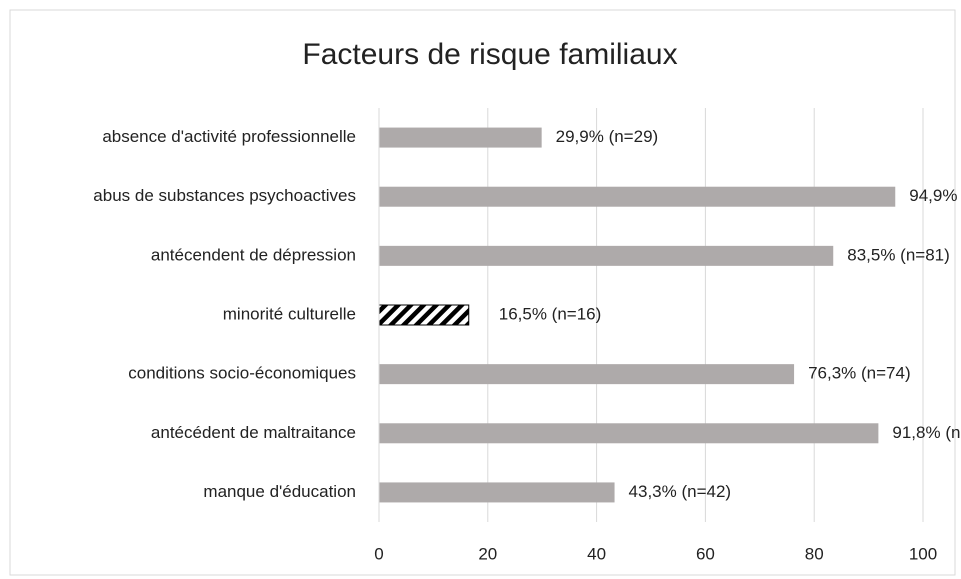 This screenshot has height=579, width=961. What do you see at coordinates (279, 491) in the screenshot?
I see `y-tick-label: manque d'éducation` at bounding box center [279, 491].